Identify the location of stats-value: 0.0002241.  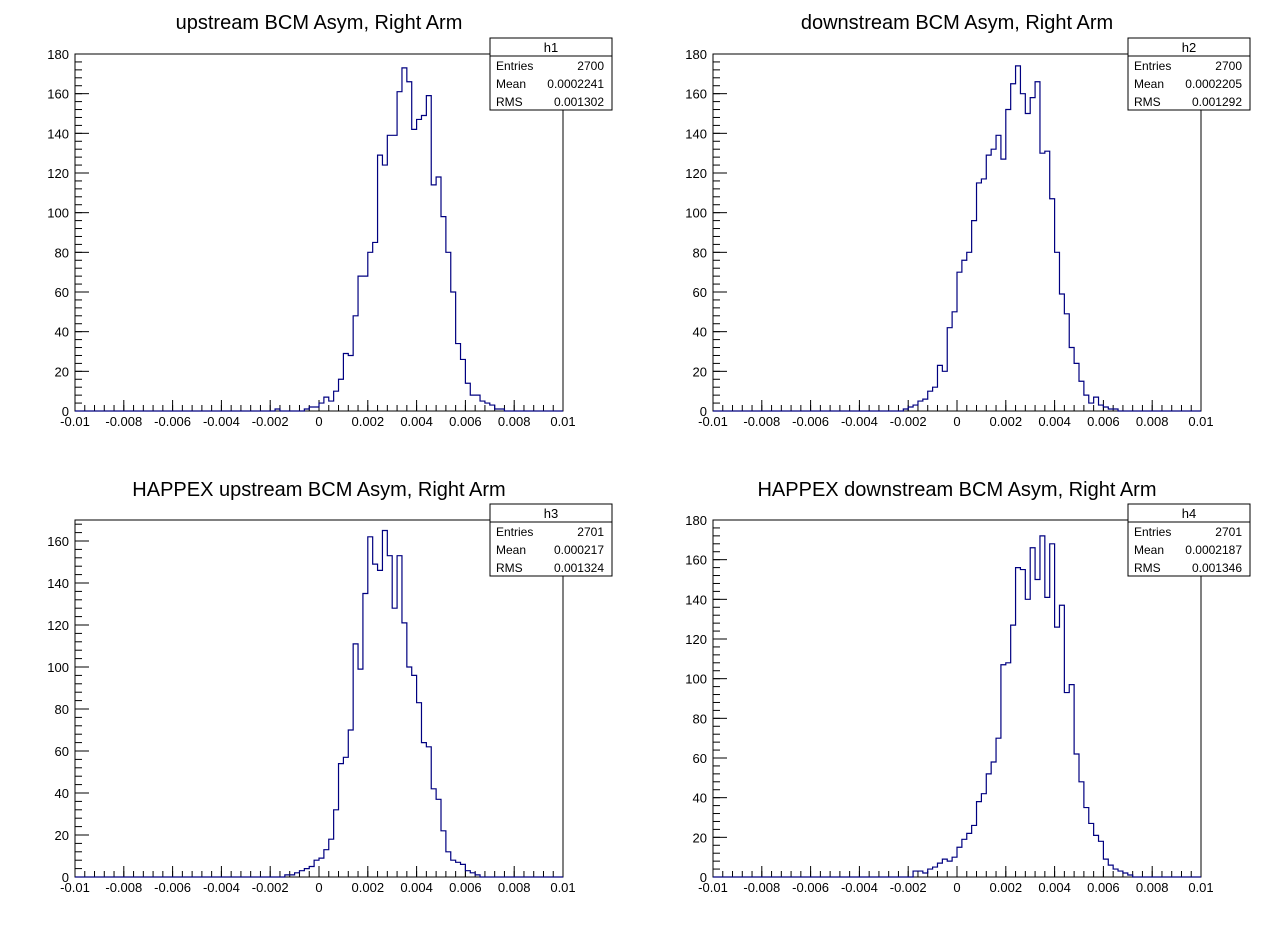
(575, 84).